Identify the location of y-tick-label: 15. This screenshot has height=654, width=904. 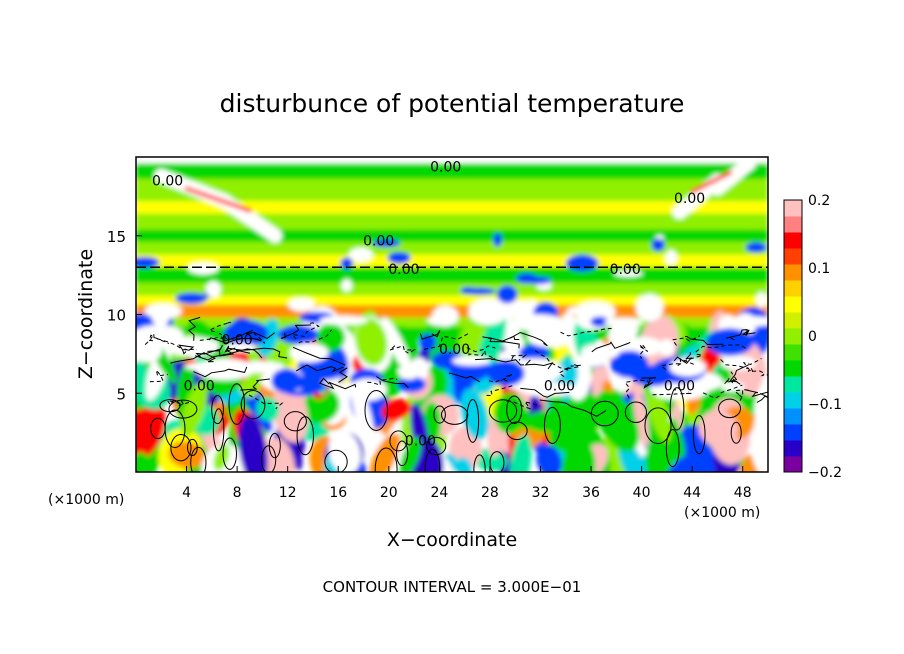
(116, 237).